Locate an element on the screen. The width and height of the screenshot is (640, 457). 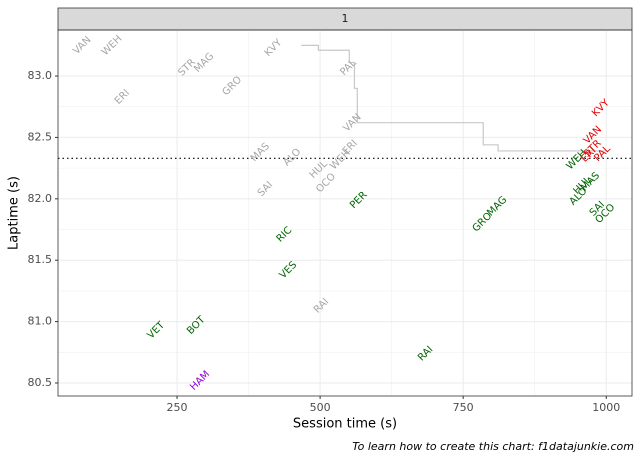
driver-label: GRO is located at coordinates (232, 86).